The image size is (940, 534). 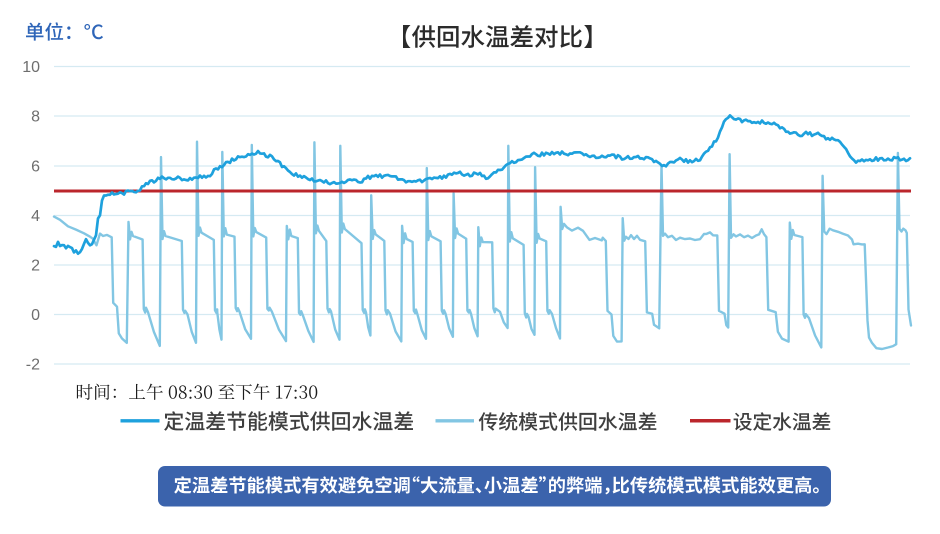 What do you see at coordinates (35, 266) in the screenshot?
I see `svg-text: 2` at bounding box center [35, 266].